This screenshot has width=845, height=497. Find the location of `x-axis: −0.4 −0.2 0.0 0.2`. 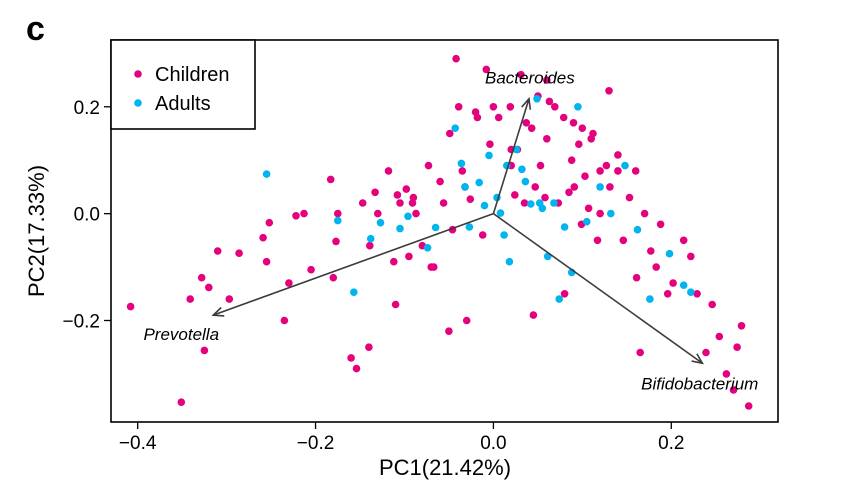

x-axis: −0.4 −0.2 0.0 0.2 is located at coordinates (401, 438).